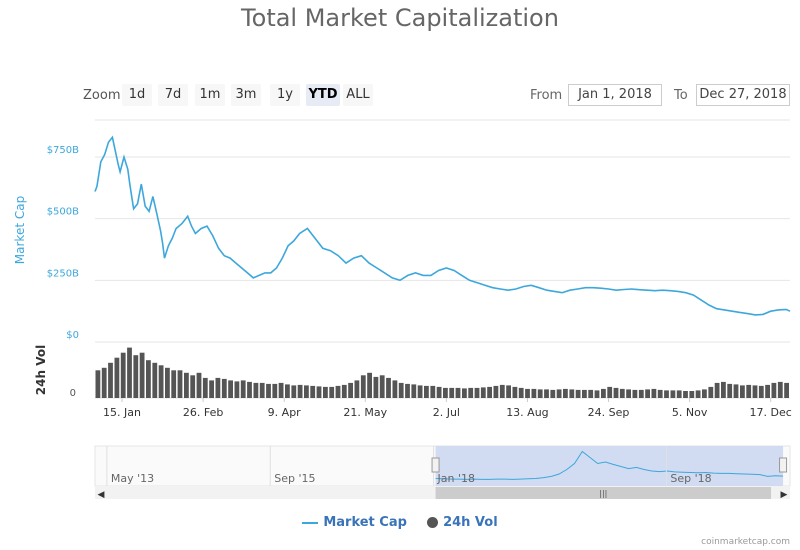  I want to click on to-label: To, so click(681, 95).